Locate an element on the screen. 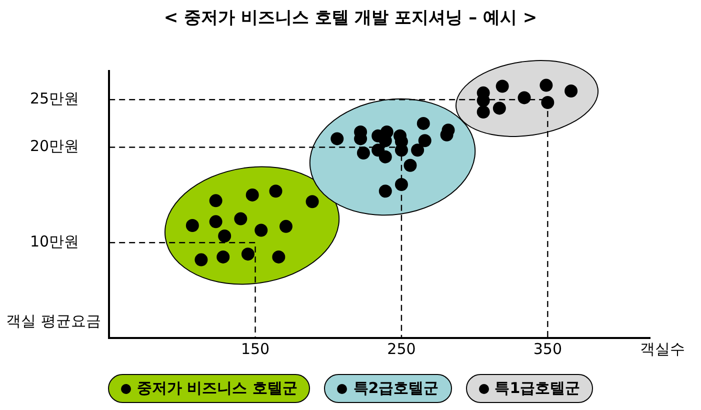 The width and height of the screenshot is (701, 410). chart-title: < 중저가 비즈니스 호텔 개발 포지셔닝 – 예시 > is located at coordinates (350, 18).